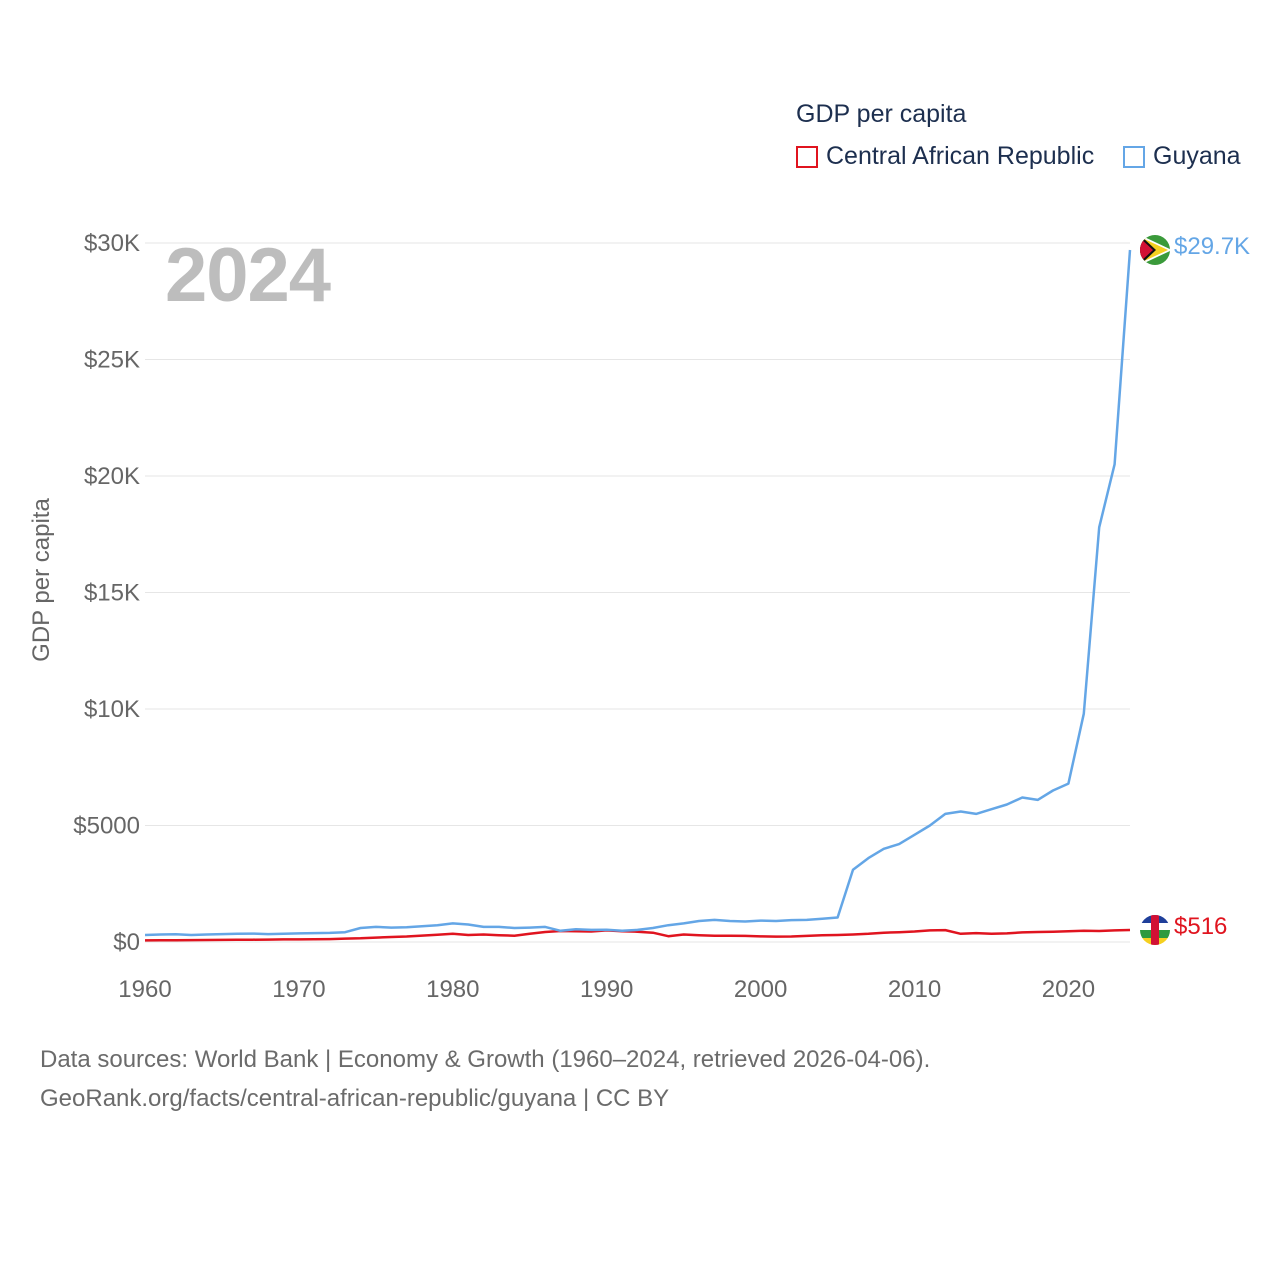 Image resolution: width=1280 pixels, height=1280 pixels. Describe the element at coordinates (112, 593) in the screenshot. I see `y-tick-label: $15K` at that location.